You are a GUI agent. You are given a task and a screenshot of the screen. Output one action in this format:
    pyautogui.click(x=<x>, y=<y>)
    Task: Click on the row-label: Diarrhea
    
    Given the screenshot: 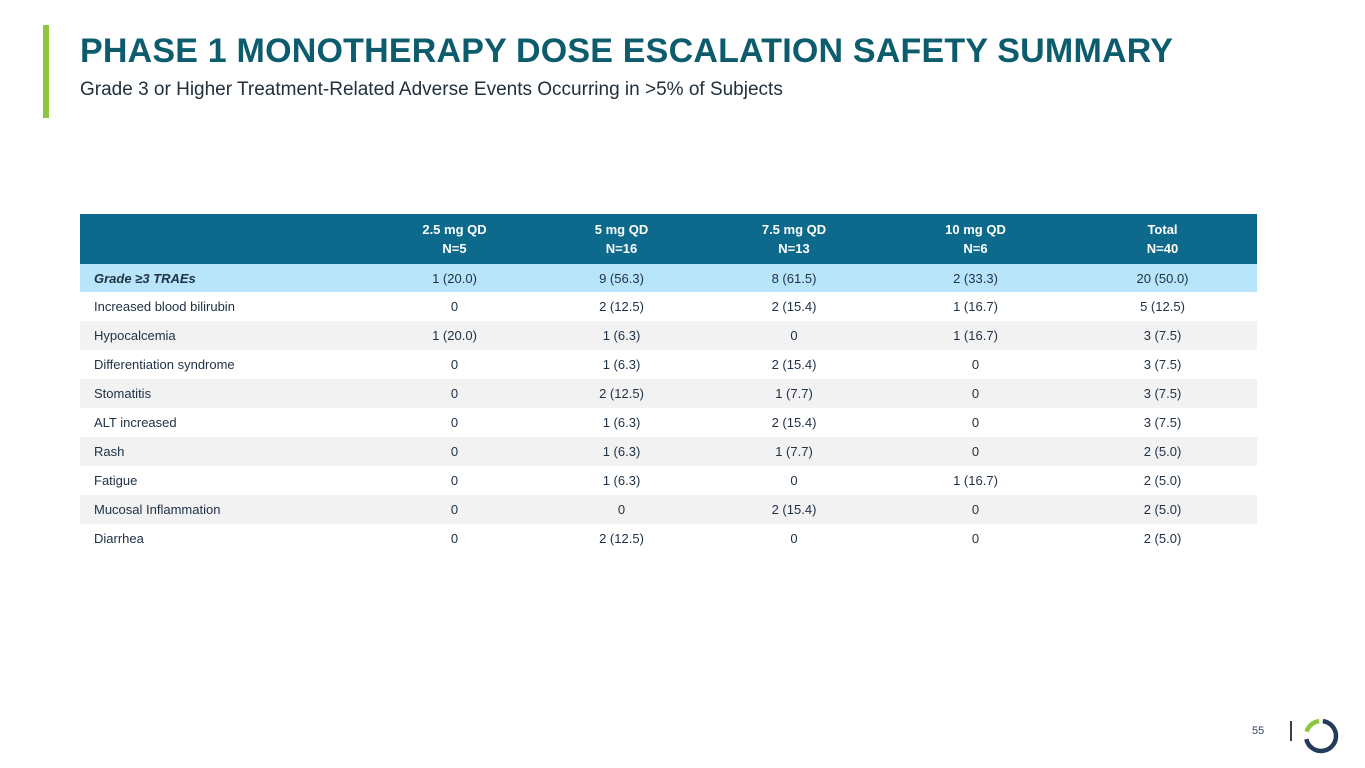 What is the action you would take?
    pyautogui.click(x=119, y=538)
    